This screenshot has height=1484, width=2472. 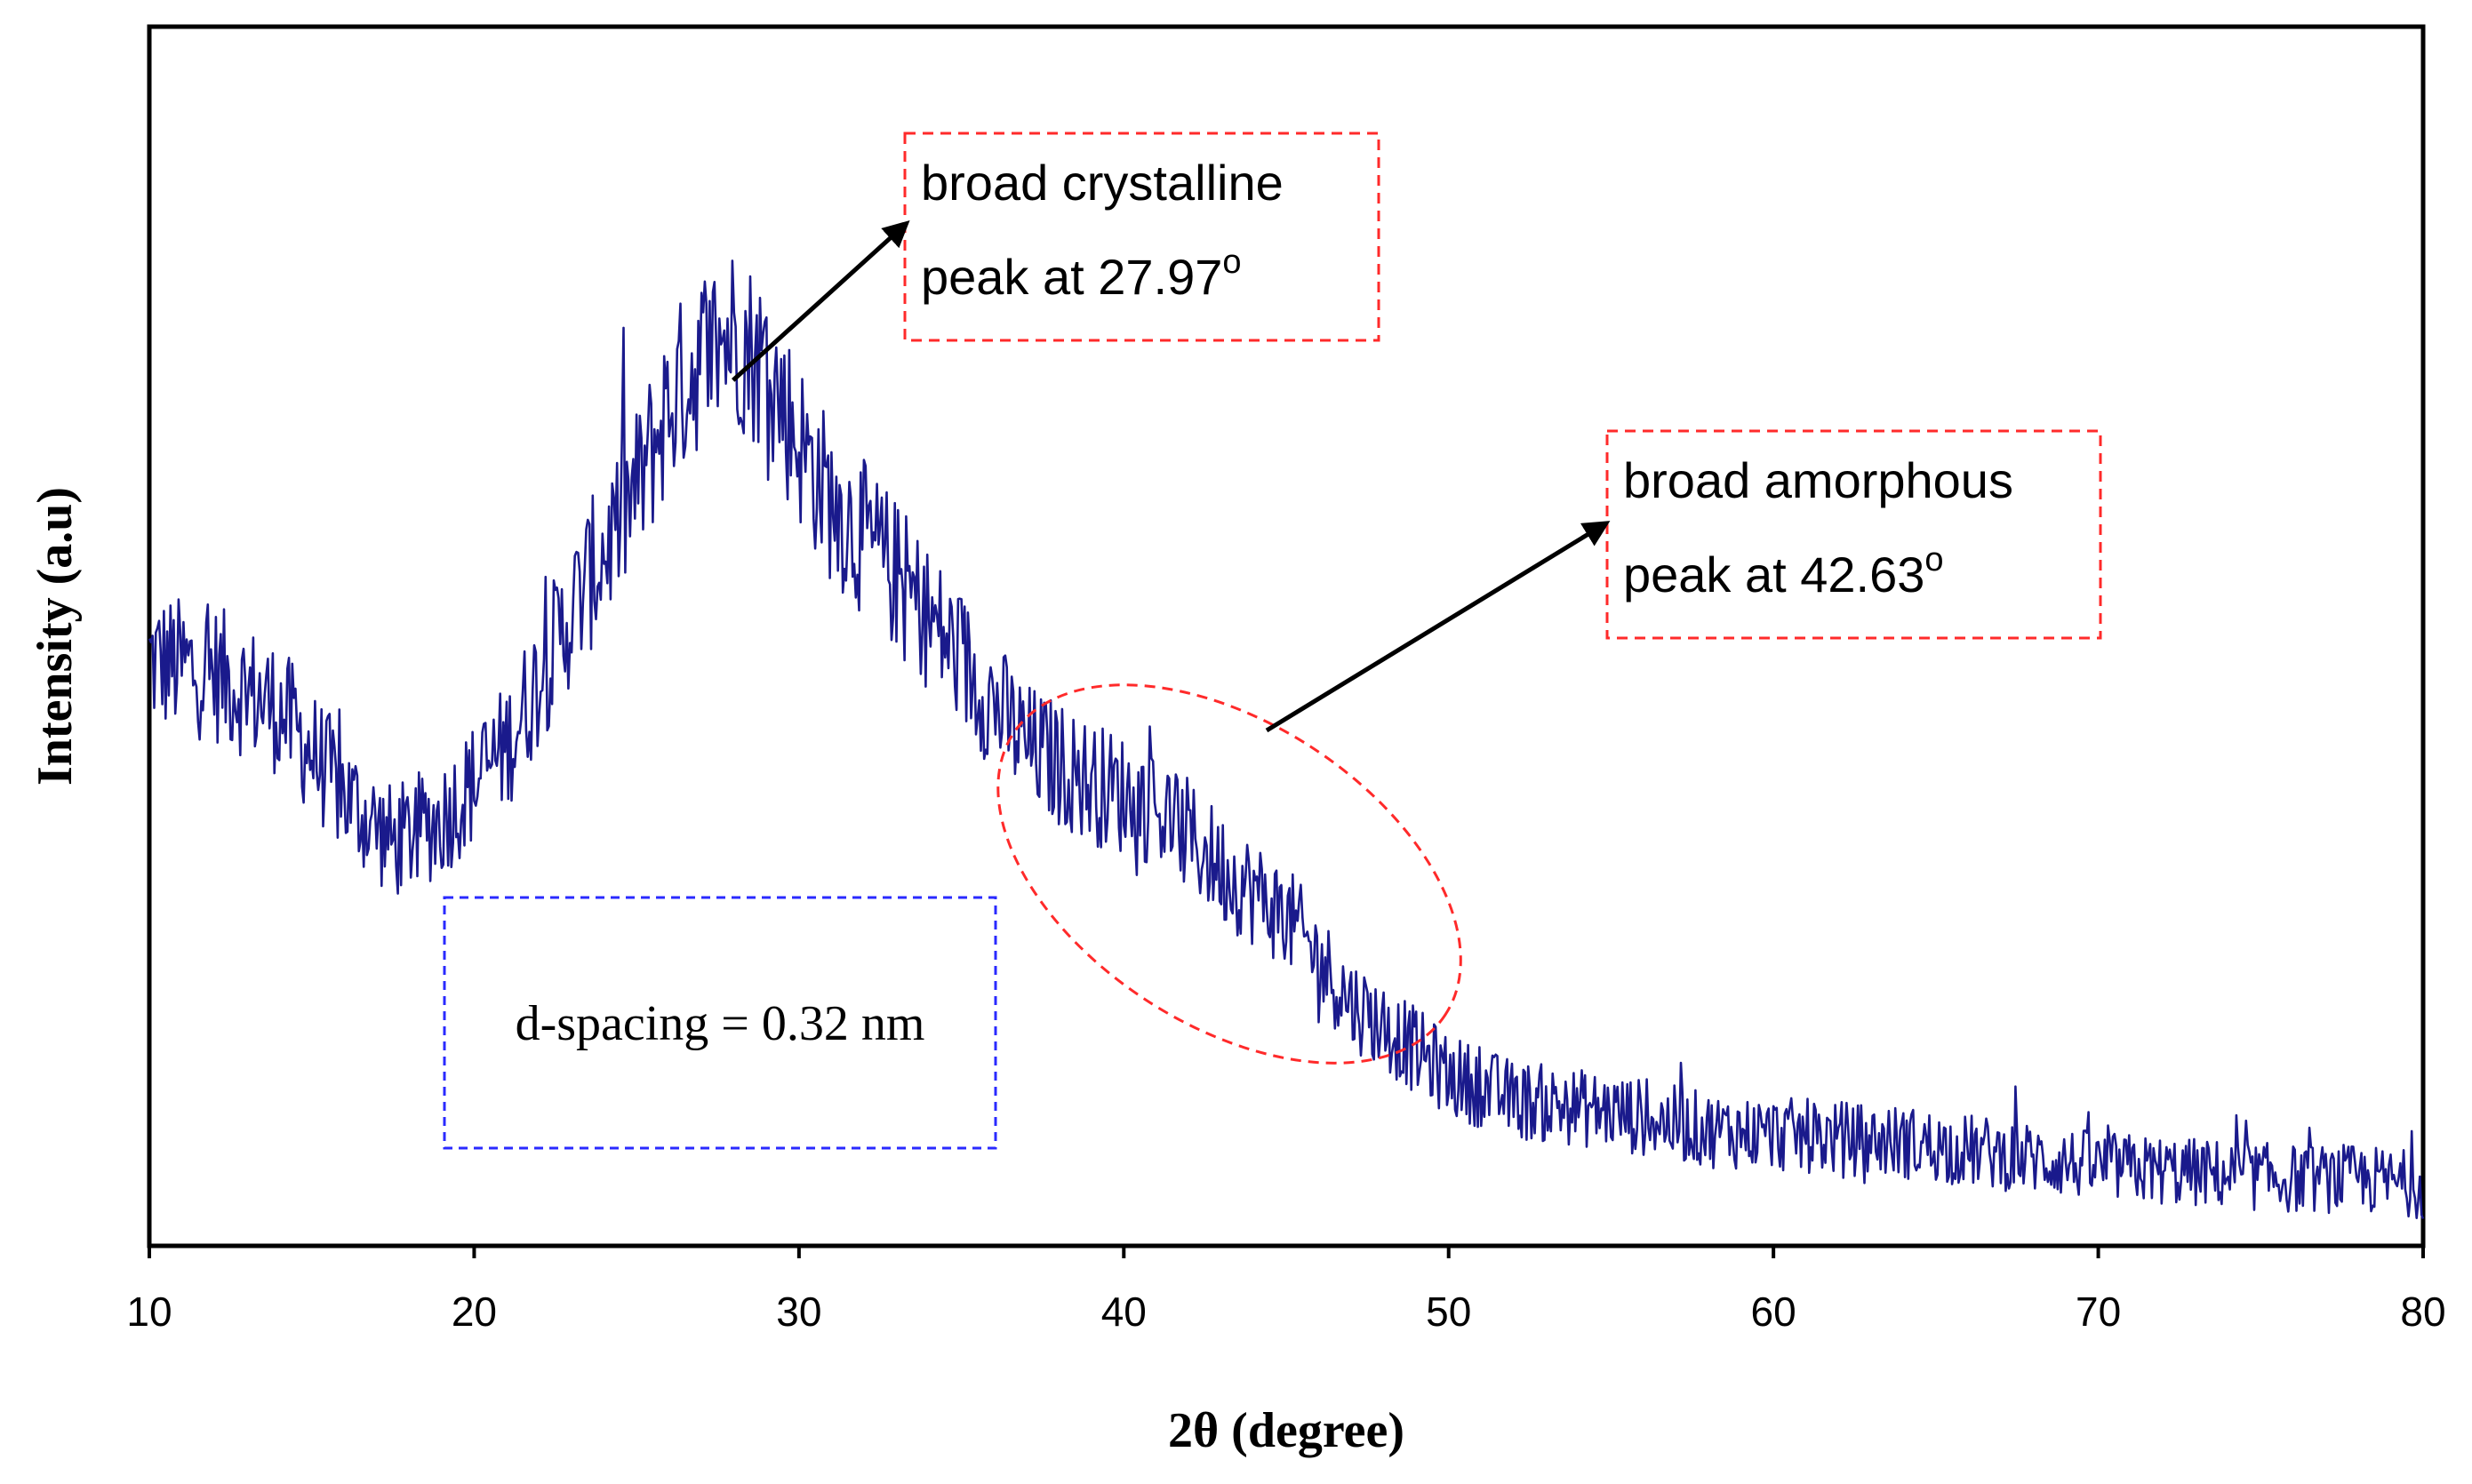 What do you see at coordinates (149, 1312) in the screenshot?
I see `x-tick-label-10: 10` at bounding box center [149, 1312].